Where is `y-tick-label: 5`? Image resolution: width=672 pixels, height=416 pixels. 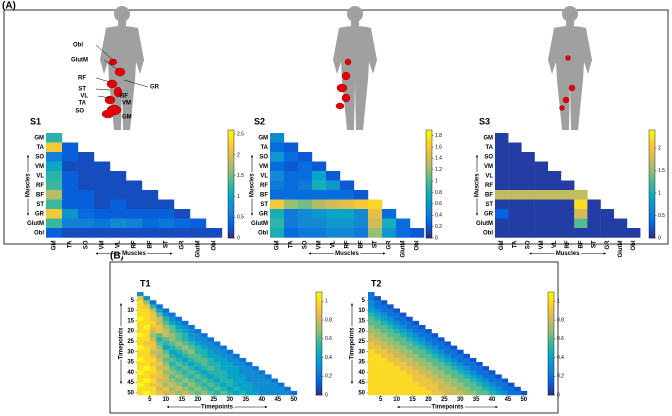 y-tick-label: 5 is located at coordinates (364, 301).